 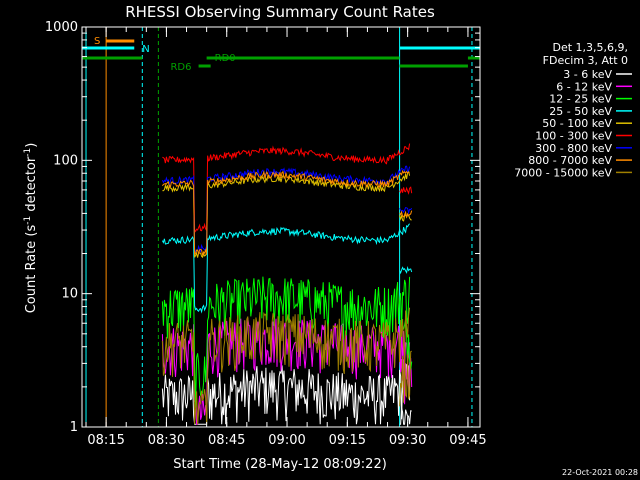 What do you see at coordinates (587, 74) in the screenshot?
I see `legend-entry: 3 - 6 keV` at bounding box center [587, 74].